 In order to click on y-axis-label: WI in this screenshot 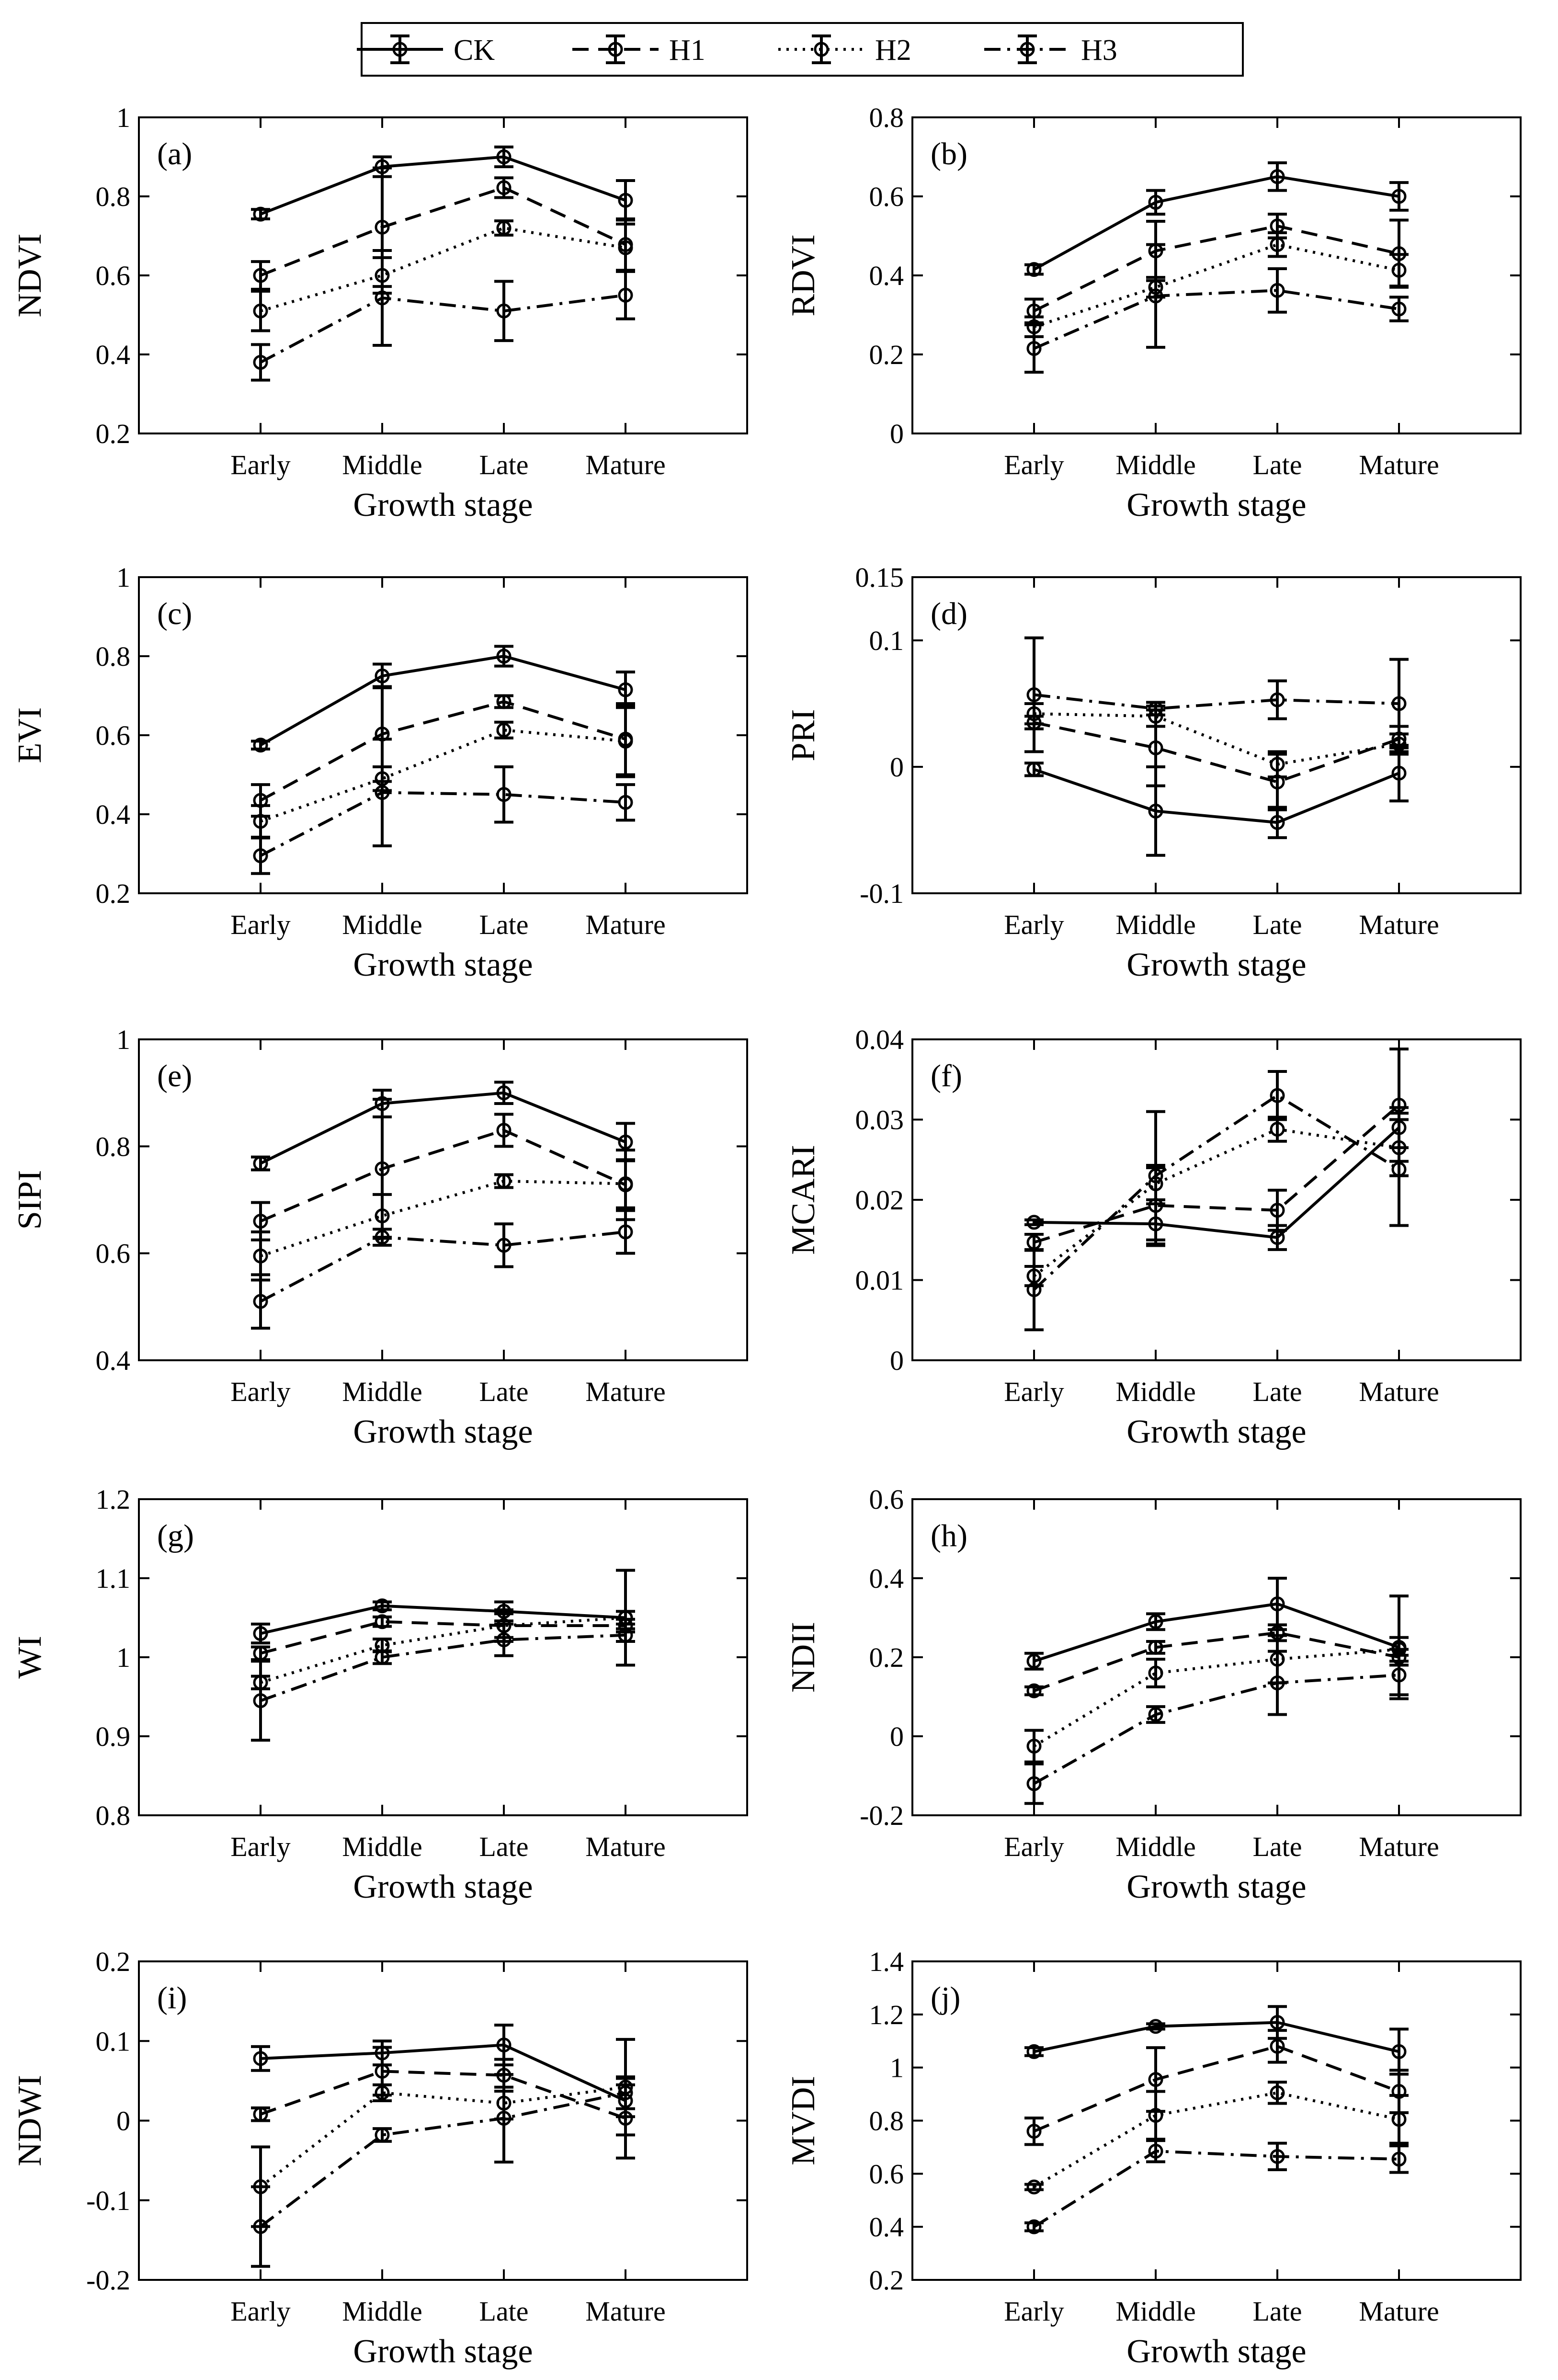, I will do `click(29, 1657)`.